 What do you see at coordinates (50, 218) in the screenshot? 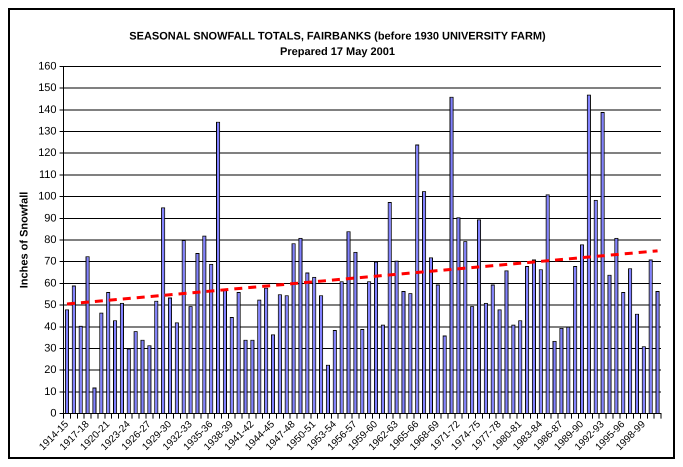
I see `y-tick-label: 90` at bounding box center [50, 218].